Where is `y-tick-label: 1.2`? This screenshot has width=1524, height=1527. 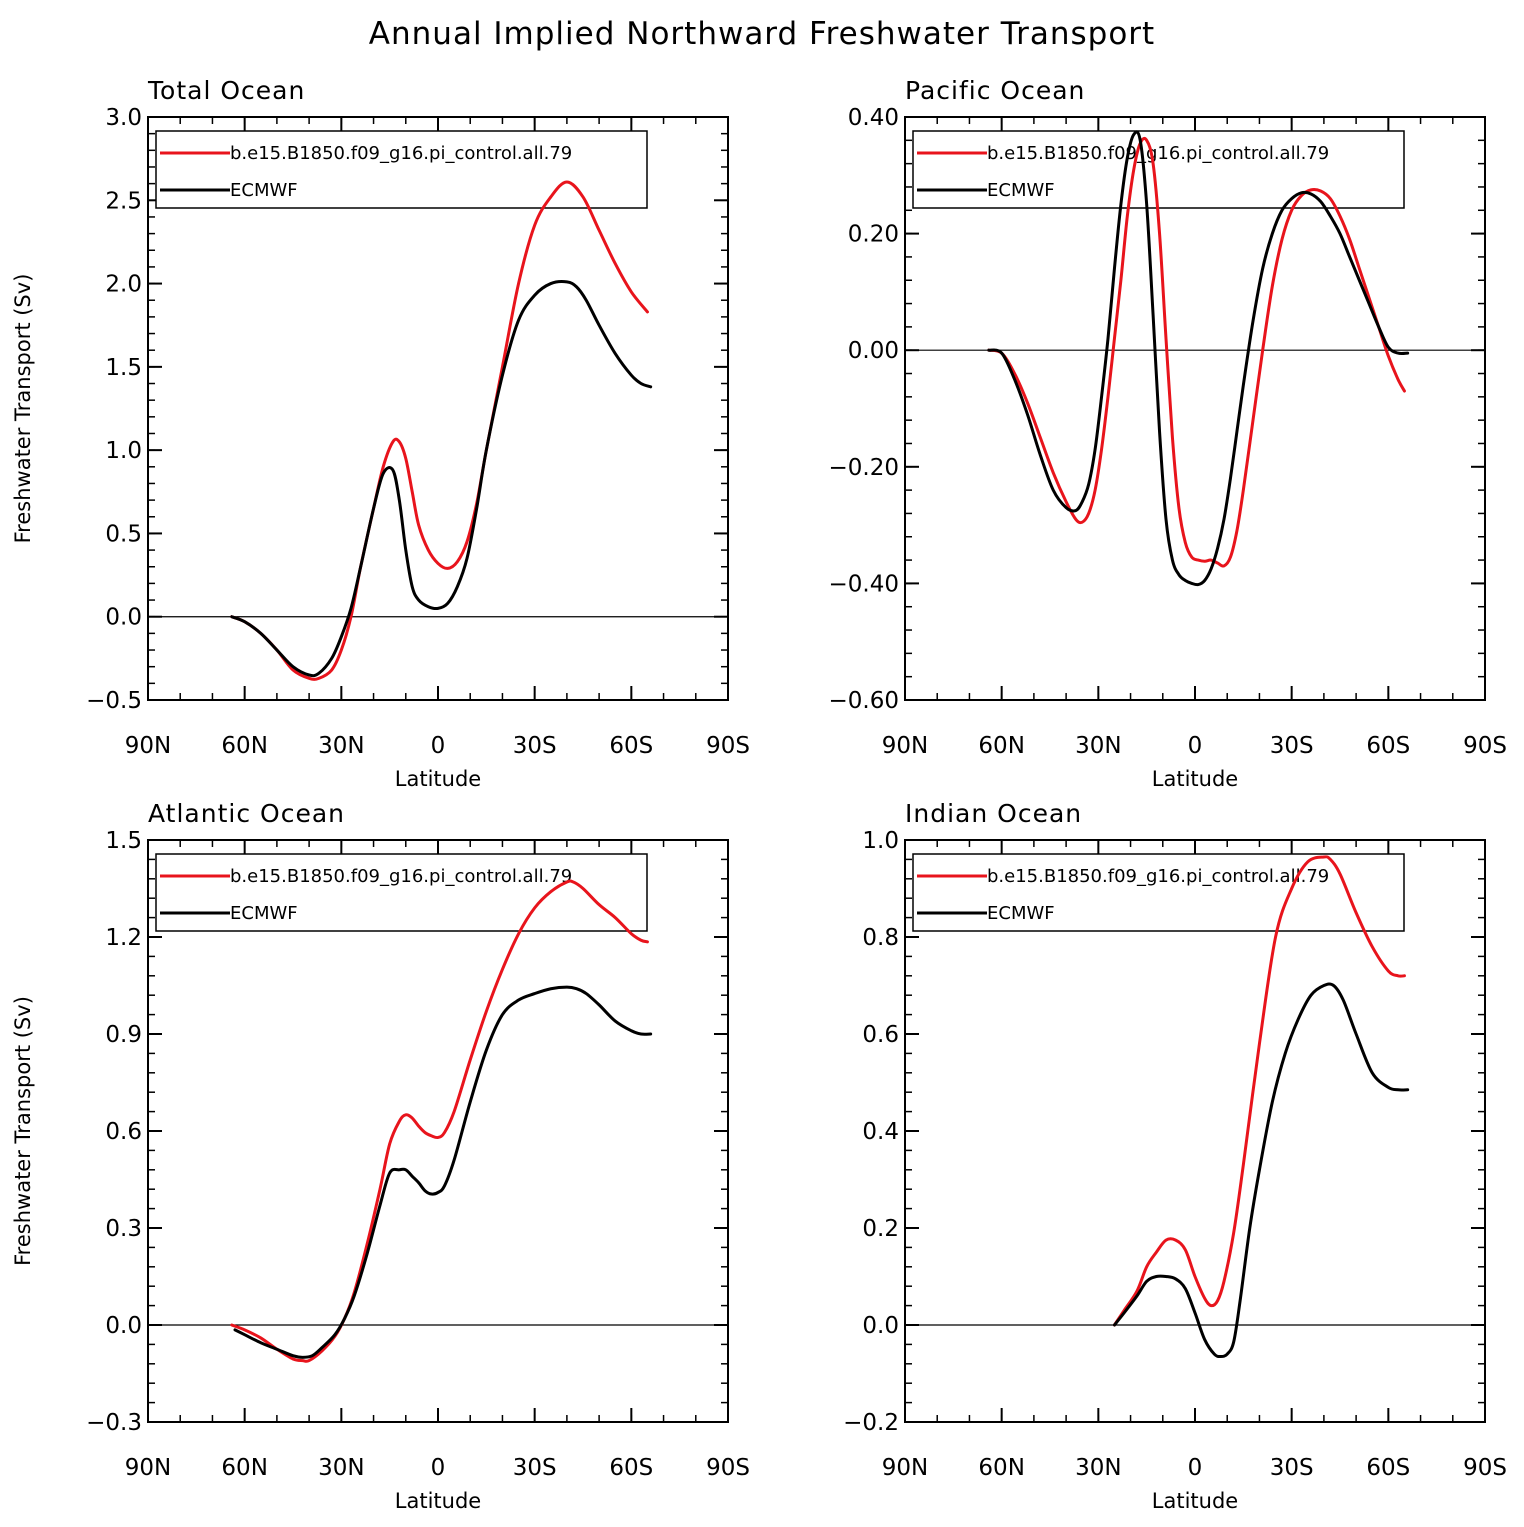
y-tick-label: 1.2 is located at coordinates (123, 938).